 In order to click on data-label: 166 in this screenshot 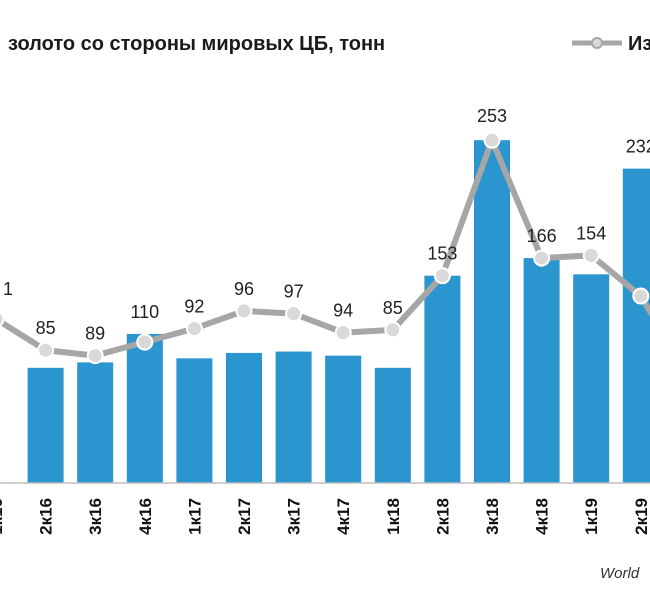, I will do `click(542, 236)`.